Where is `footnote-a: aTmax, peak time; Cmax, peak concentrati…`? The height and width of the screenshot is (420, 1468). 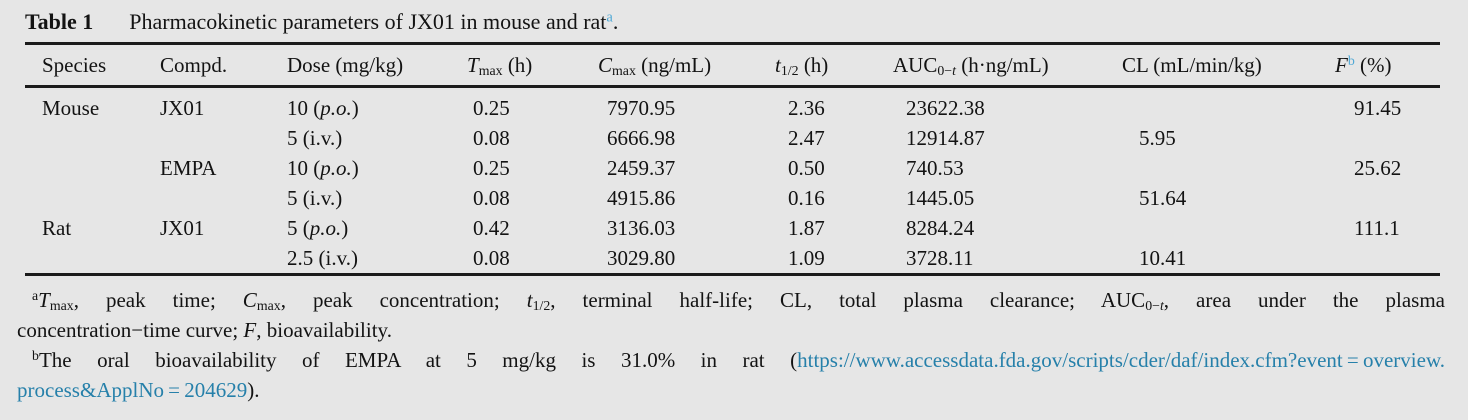 footnote-a: aTmax, peak time; Cmax, peak concentrati… is located at coordinates (731, 315).